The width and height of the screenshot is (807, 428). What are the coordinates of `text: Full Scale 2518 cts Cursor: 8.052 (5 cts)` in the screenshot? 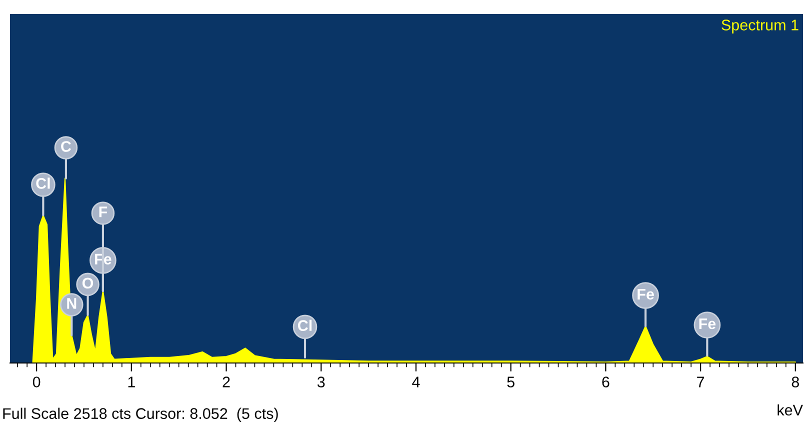 It's located at (140, 415).